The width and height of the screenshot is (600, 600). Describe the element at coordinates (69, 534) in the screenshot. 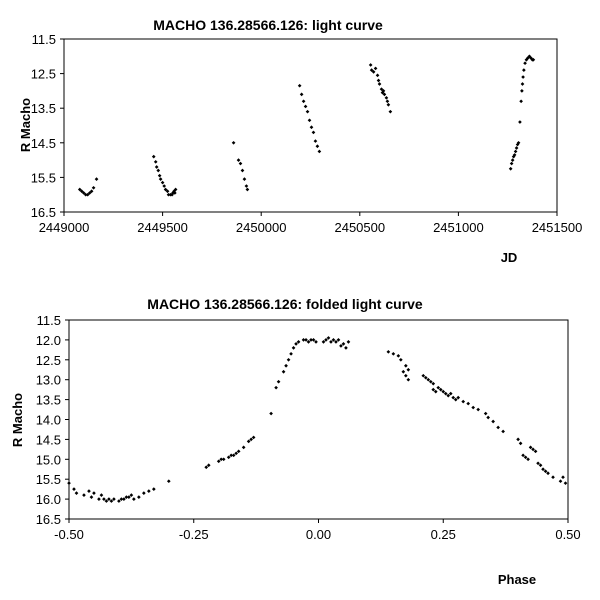

I see `x-tick-label: -0.50` at that location.